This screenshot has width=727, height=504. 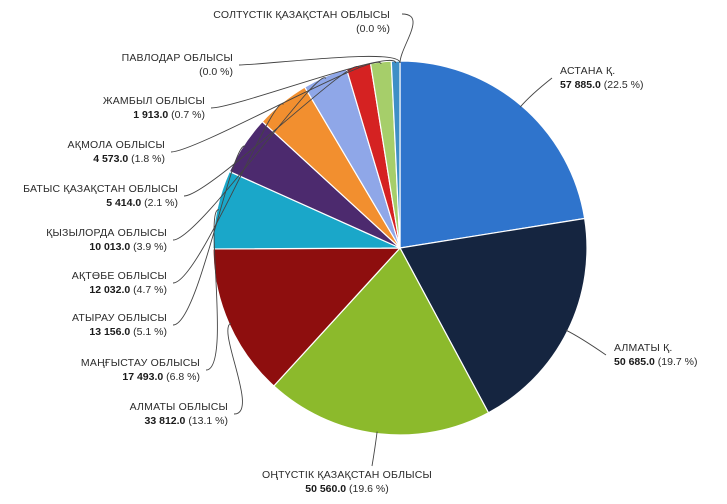 What do you see at coordinates (100, 189) in the screenshot?
I see `slice-name-label: БАТЫС ҚАЗАҚСТАН ОБЛЫСЫ` at bounding box center [100, 189].